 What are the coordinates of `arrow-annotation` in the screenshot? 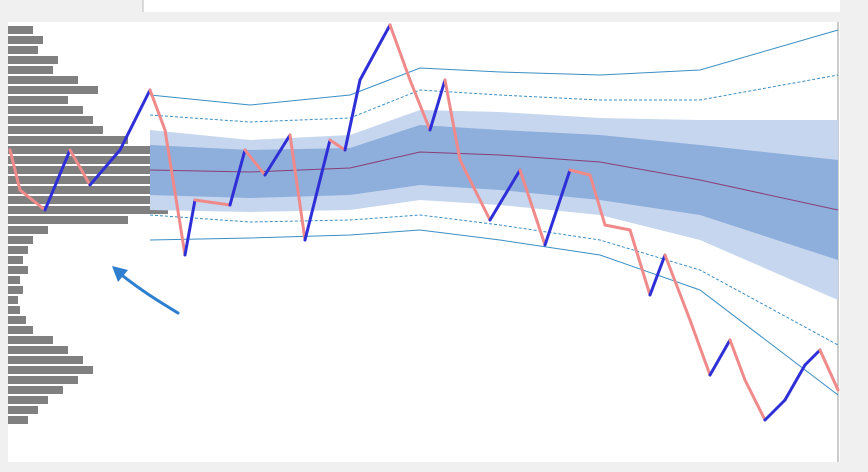 It's located at (146, 290).